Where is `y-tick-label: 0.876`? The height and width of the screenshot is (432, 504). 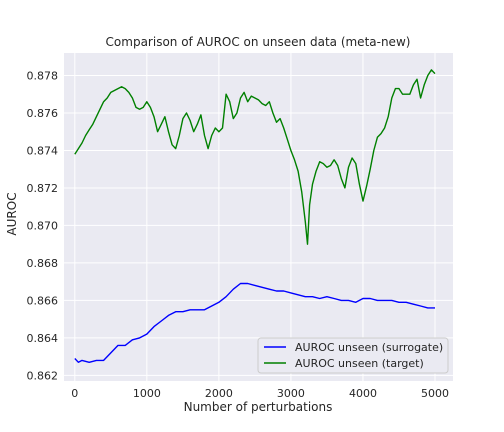
y-tick-label: 0.876 is located at coordinates (43, 113).